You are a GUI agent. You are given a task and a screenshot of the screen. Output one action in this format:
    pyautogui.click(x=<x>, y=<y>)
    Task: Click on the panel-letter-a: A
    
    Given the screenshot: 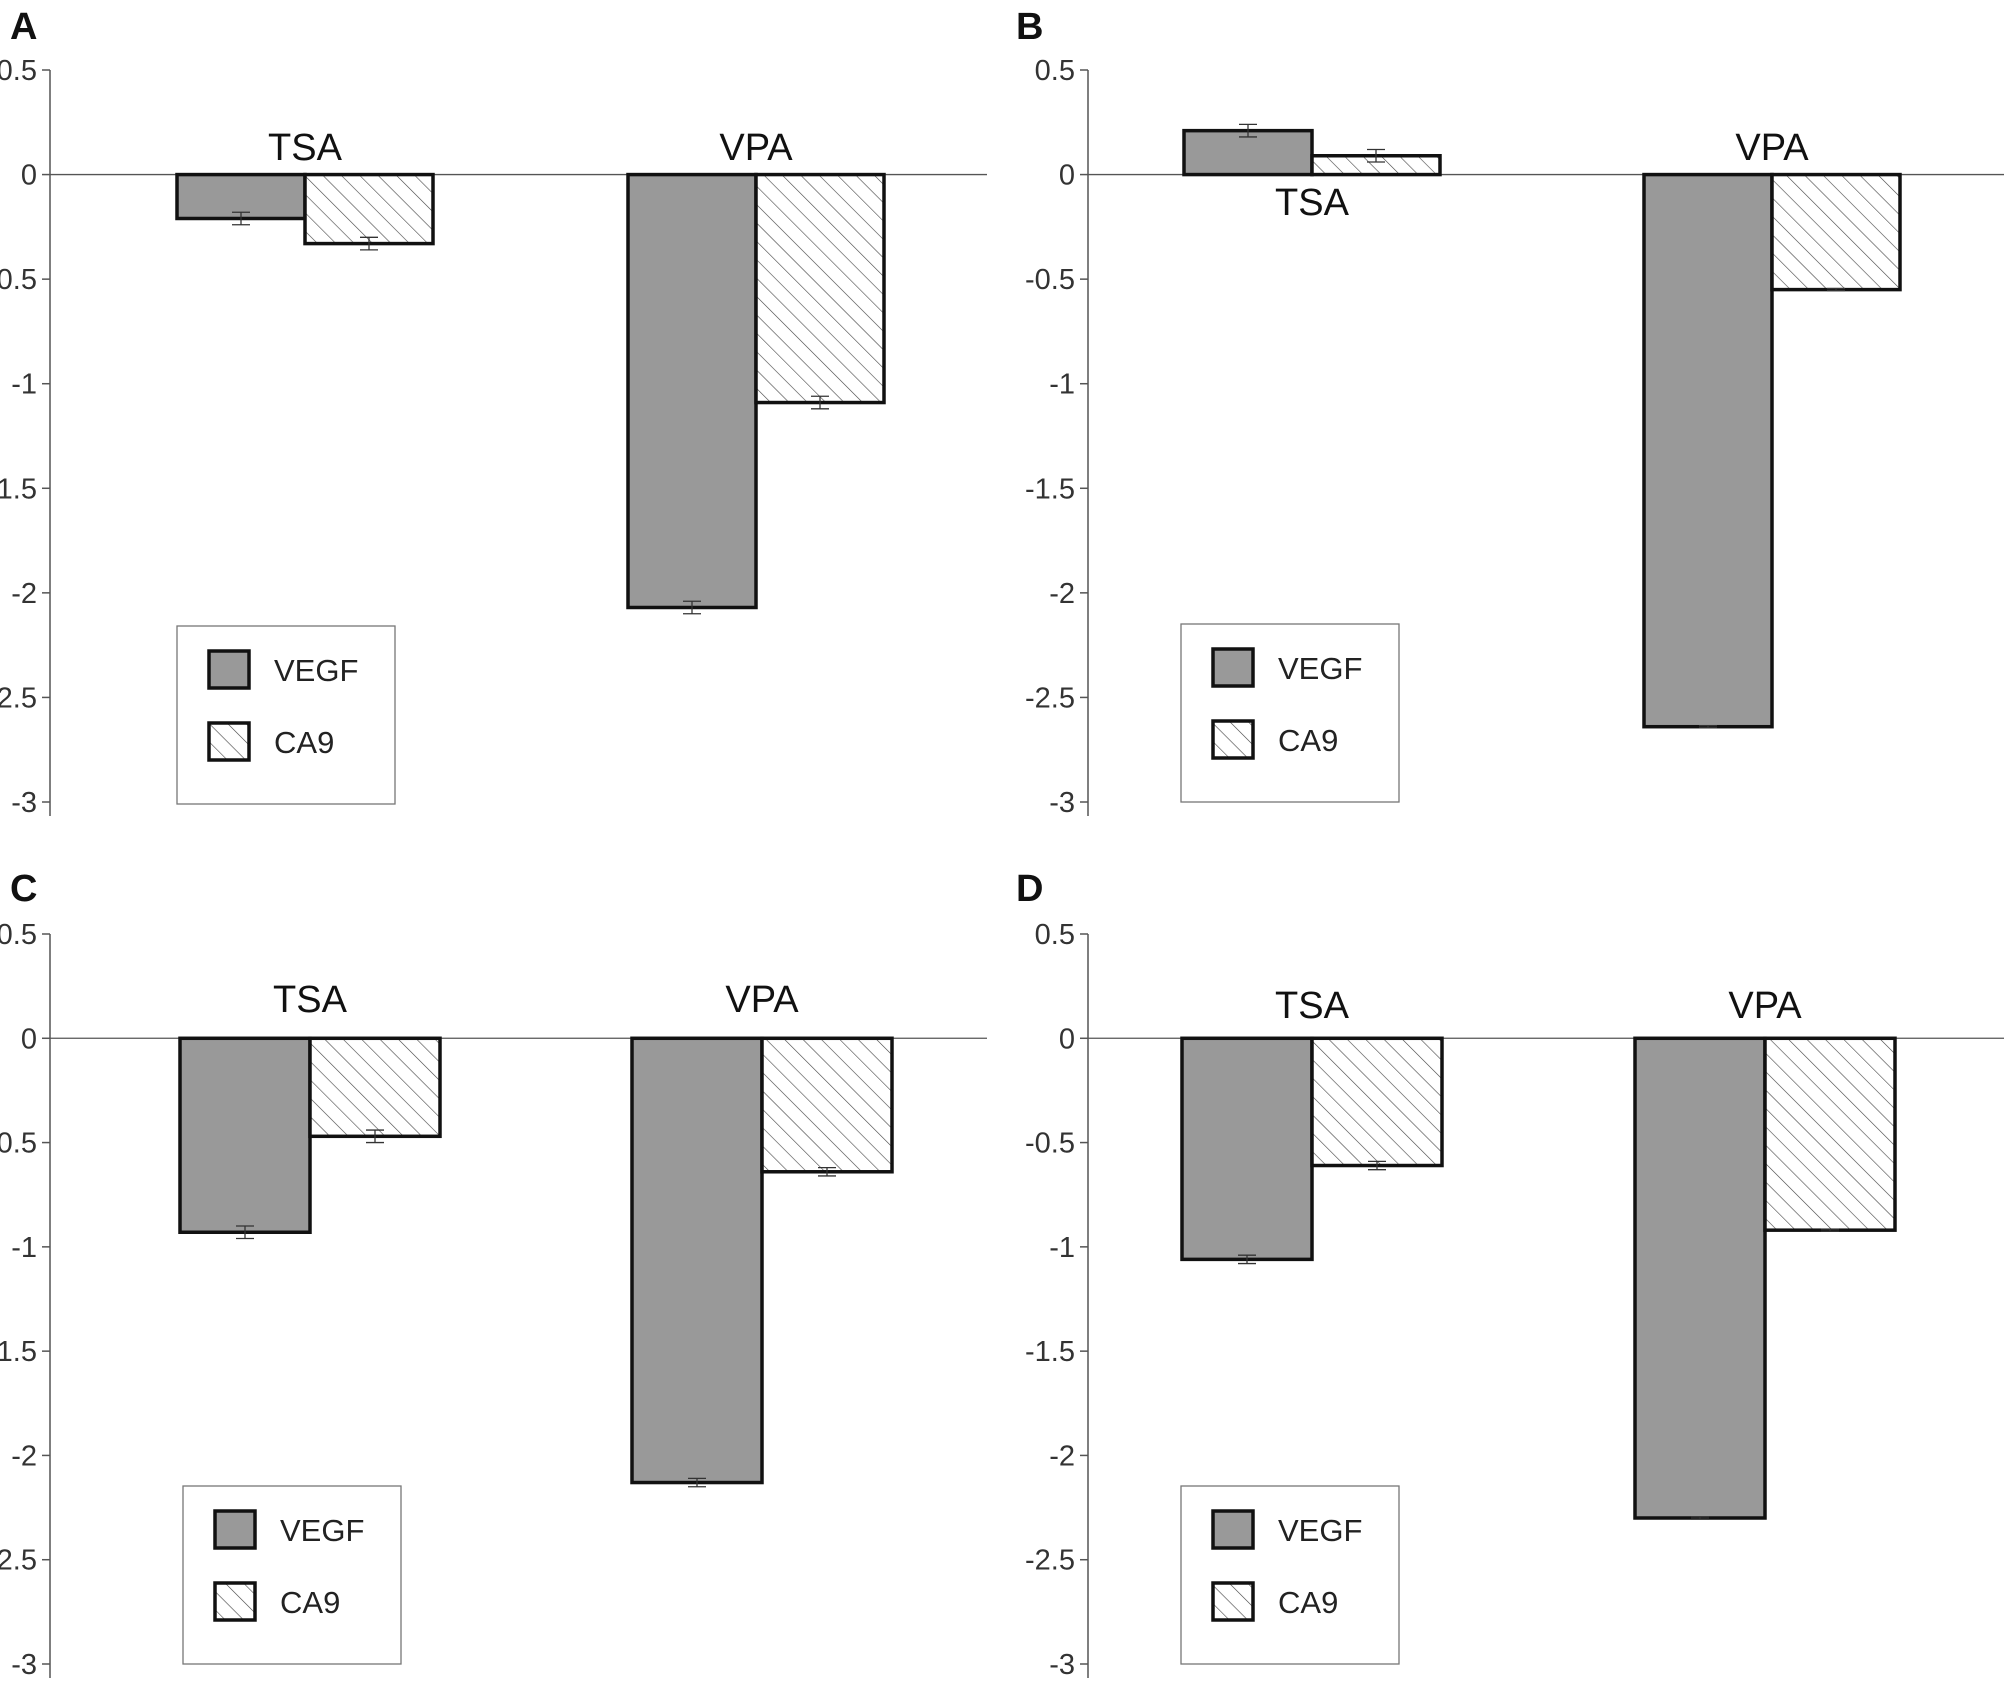 What is the action you would take?
    pyautogui.click(x=24, y=27)
    